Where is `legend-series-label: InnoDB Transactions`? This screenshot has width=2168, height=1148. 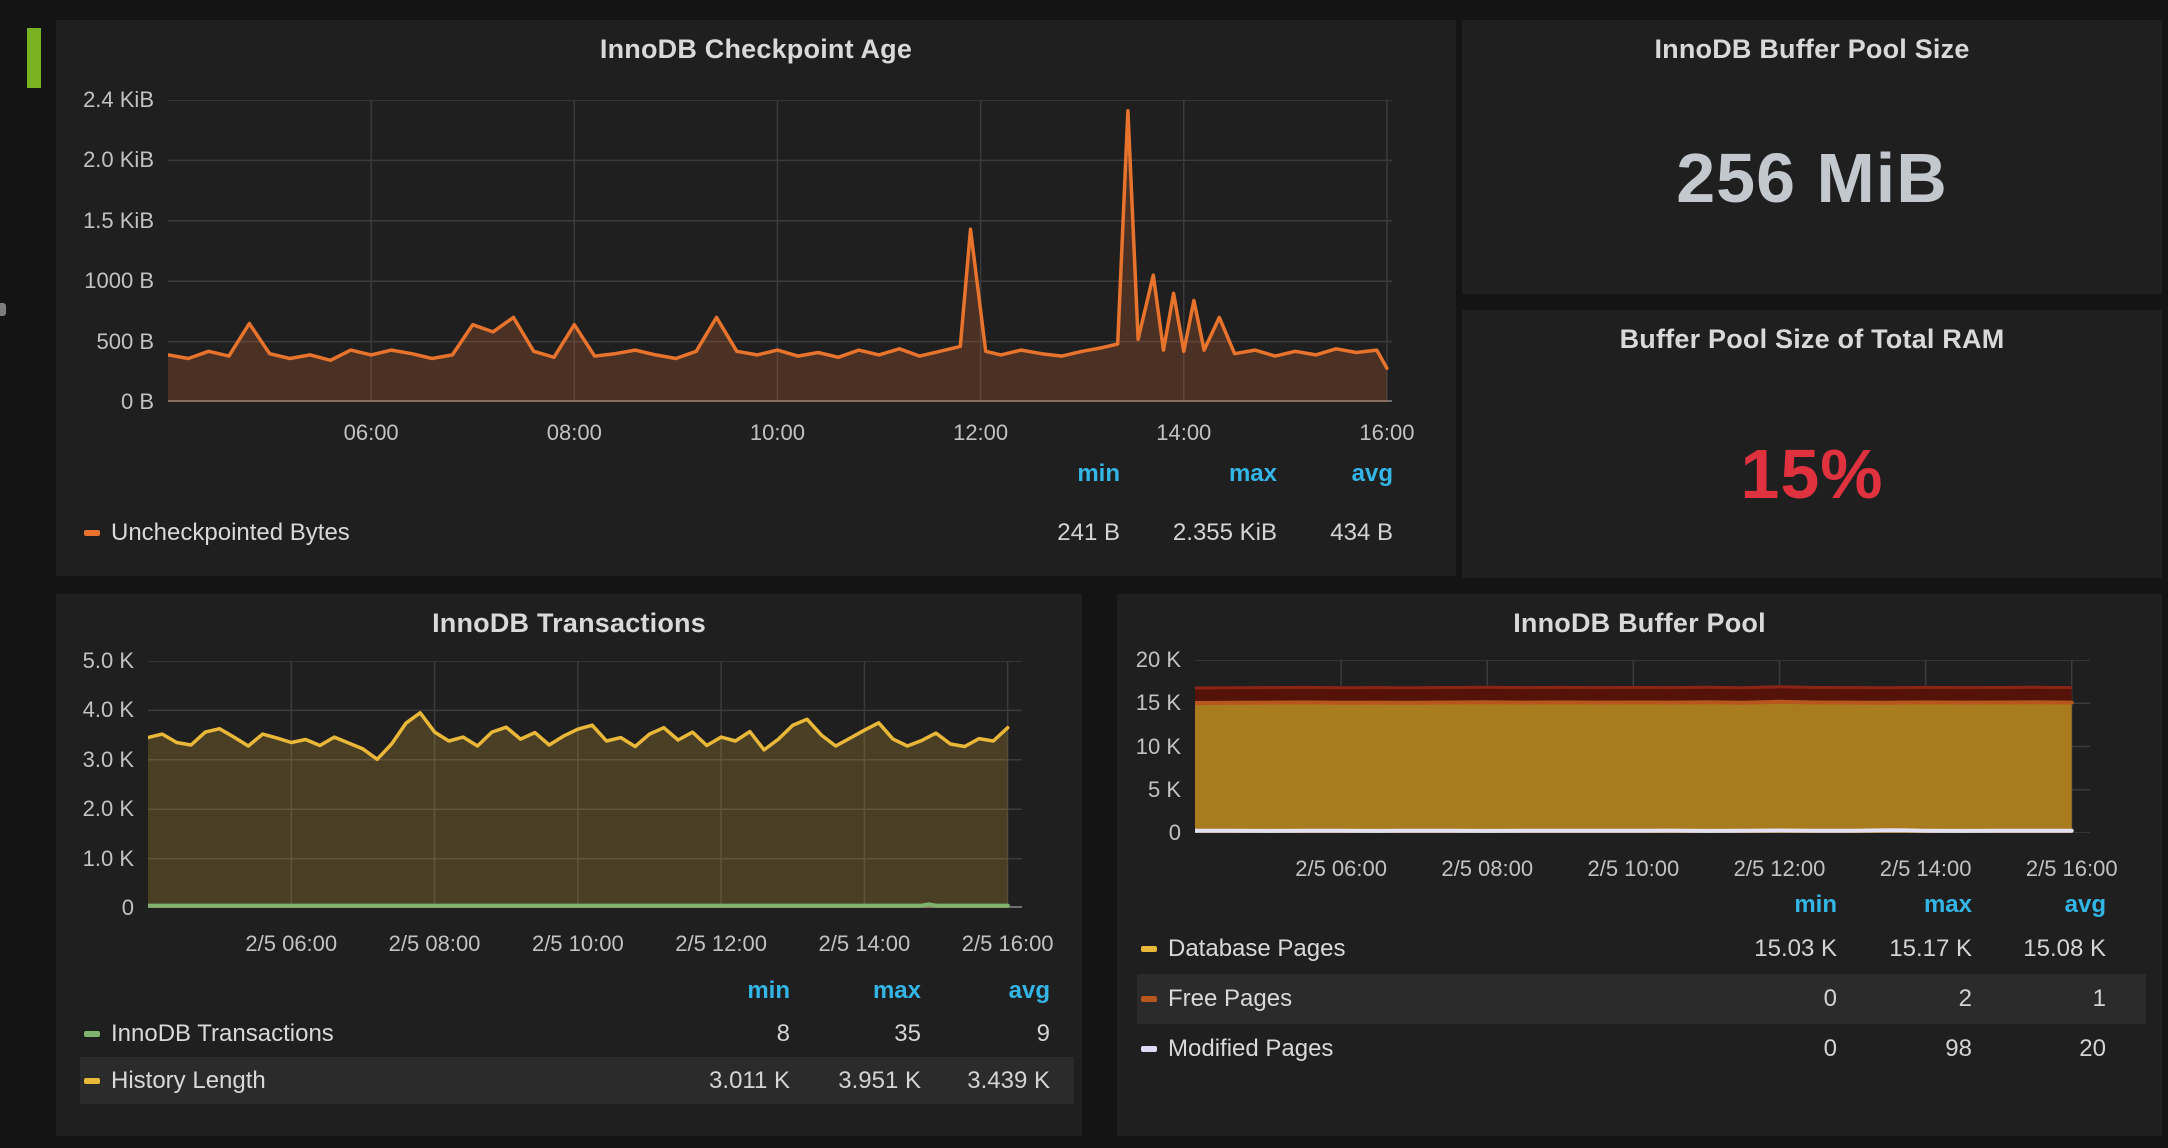
legend-series-label: InnoDB Transactions is located at coordinates (222, 1033).